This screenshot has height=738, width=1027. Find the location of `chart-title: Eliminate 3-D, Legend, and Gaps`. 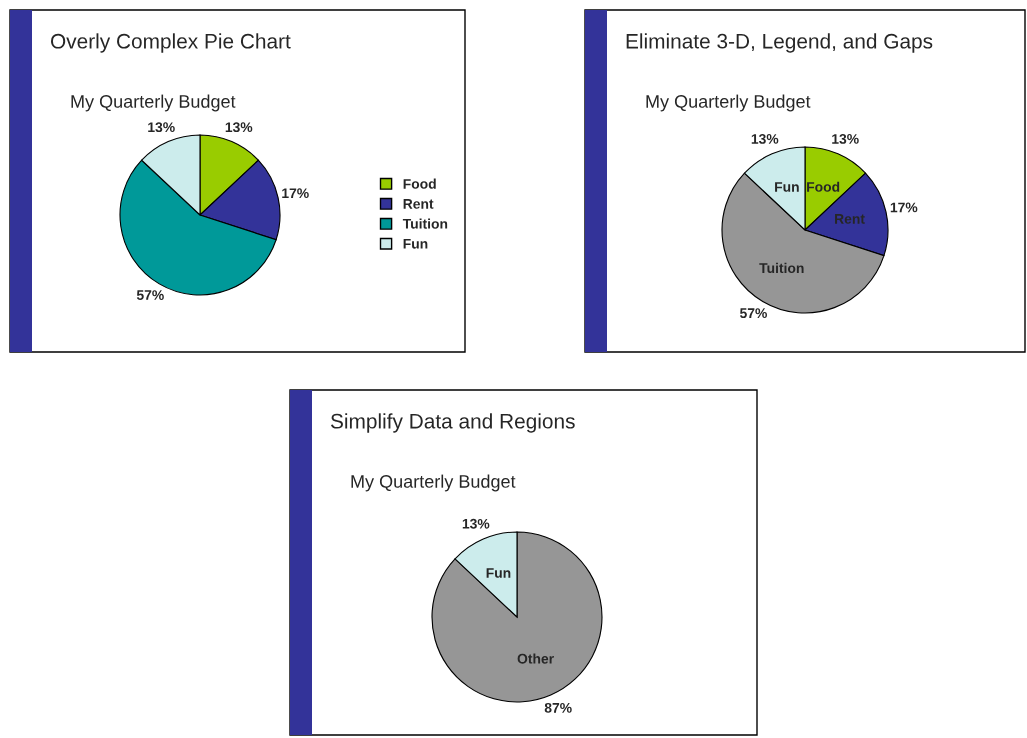

chart-title: Eliminate 3-D, Legend, and Gaps is located at coordinates (779, 43).